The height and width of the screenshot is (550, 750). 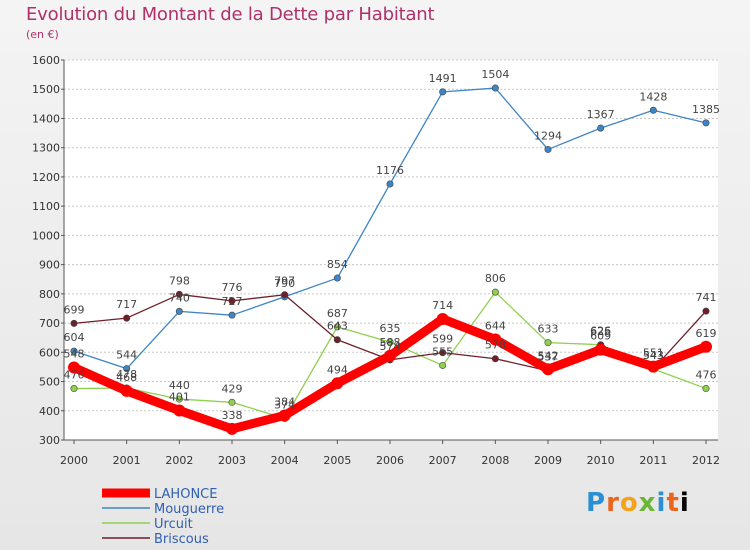 What do you see at coordinates (548, 135) in the screenshot?
I see `data-label: 1294` at bounding box center [548, 135].